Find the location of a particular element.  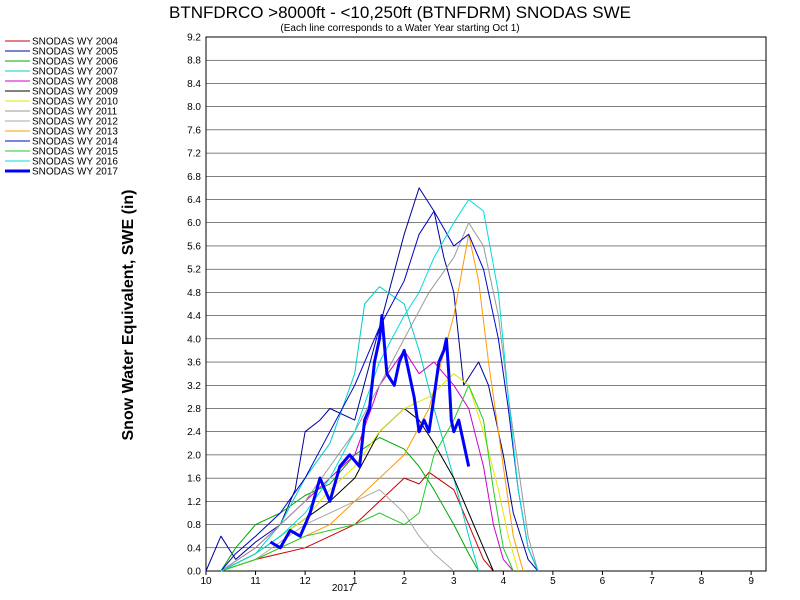

y-tick-label: 3.2 is located at coordinates (194, 386).